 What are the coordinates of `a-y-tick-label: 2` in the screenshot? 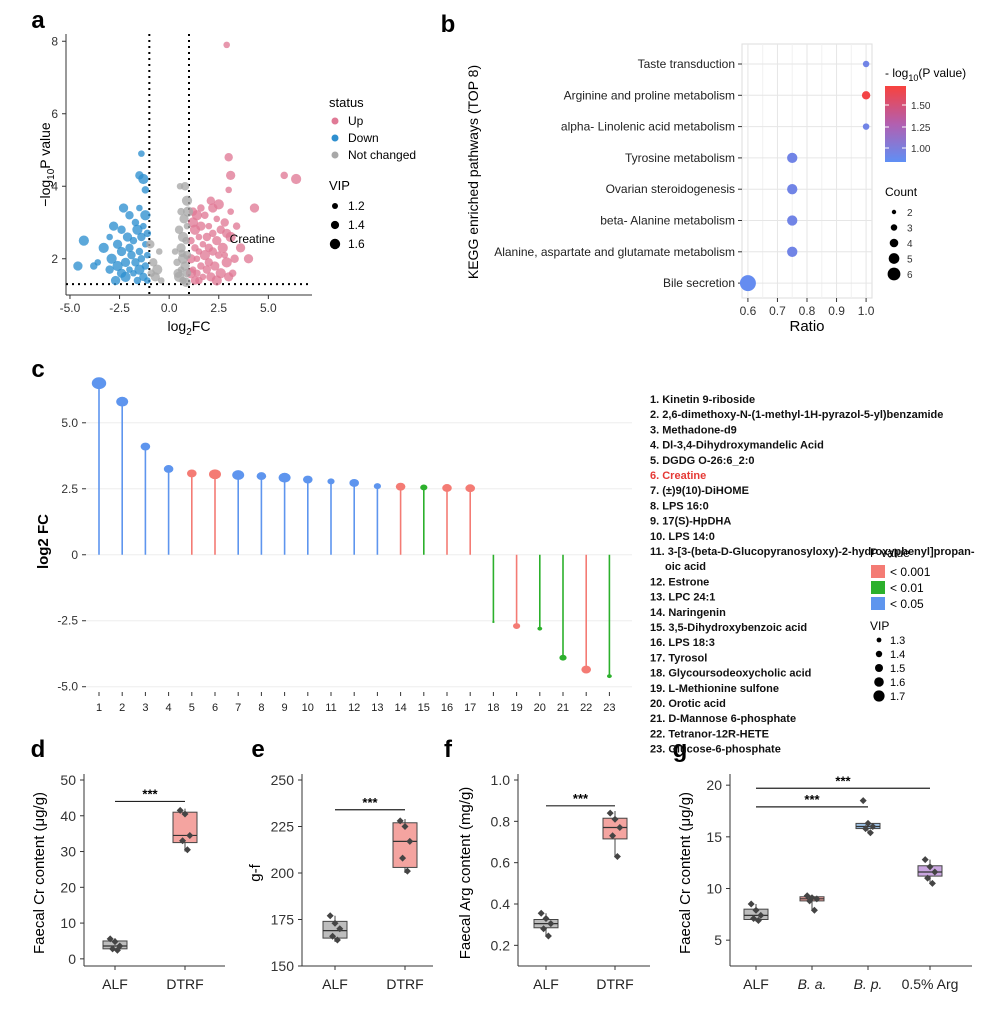 It's located at (54, 259).